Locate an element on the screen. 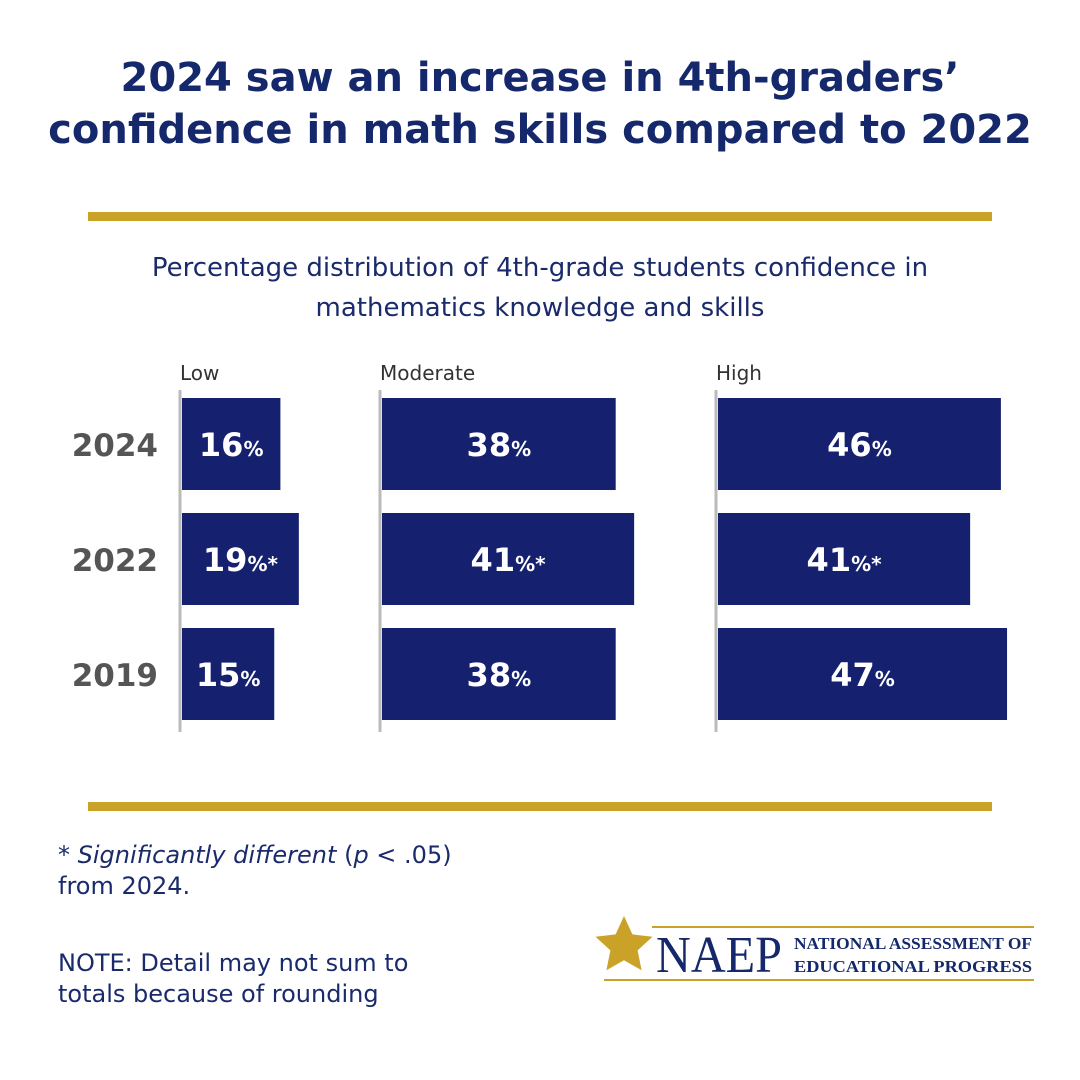  footnote-line-2: from 2024. is located at coordinates (124, 886).